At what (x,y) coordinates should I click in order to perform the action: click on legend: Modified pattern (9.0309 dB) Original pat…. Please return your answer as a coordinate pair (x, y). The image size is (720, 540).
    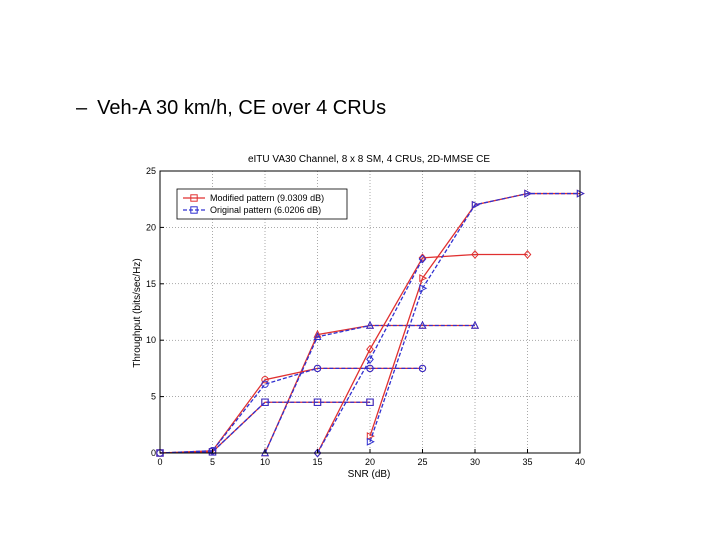
    Looking at the image, I should click on (262, 204).